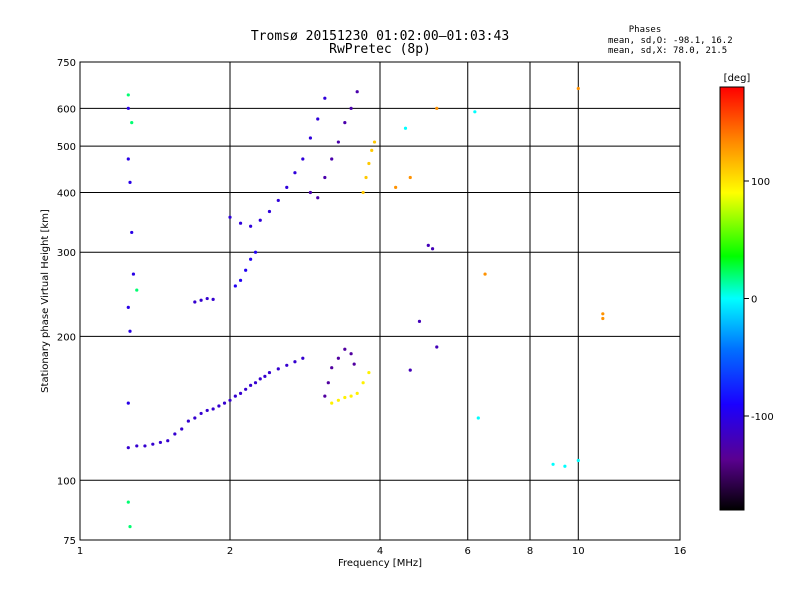 Image resolution: width=800 pixels, height=600 pixels. I want to click on stats-line-x: mean, sd,X: 78.0, 21.5, so click(667, 51).